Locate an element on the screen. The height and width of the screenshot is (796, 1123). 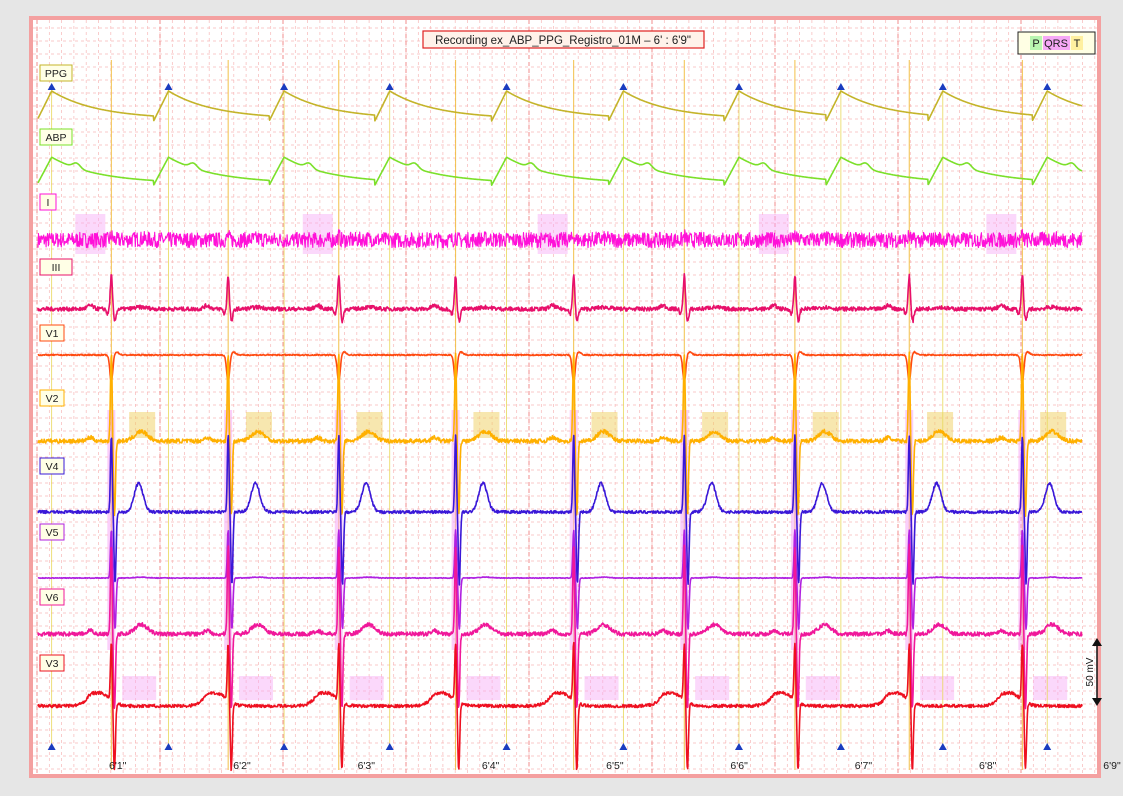
lead-label-text: V5 is located at coordinates (52, 533).